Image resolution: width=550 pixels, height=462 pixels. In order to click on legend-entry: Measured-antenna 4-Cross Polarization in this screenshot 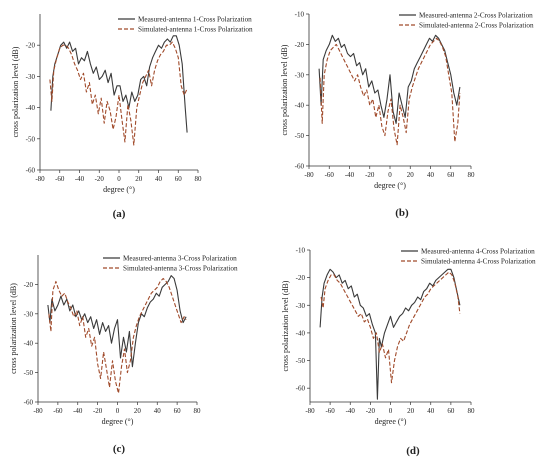, I will do `click(478, 252)`.